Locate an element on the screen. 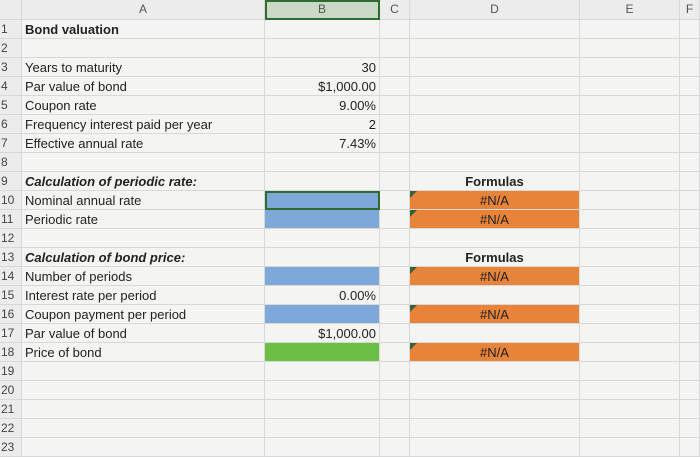 The image size is (700, 457). cell-d: Formulas is located at coordinates (495, 257).